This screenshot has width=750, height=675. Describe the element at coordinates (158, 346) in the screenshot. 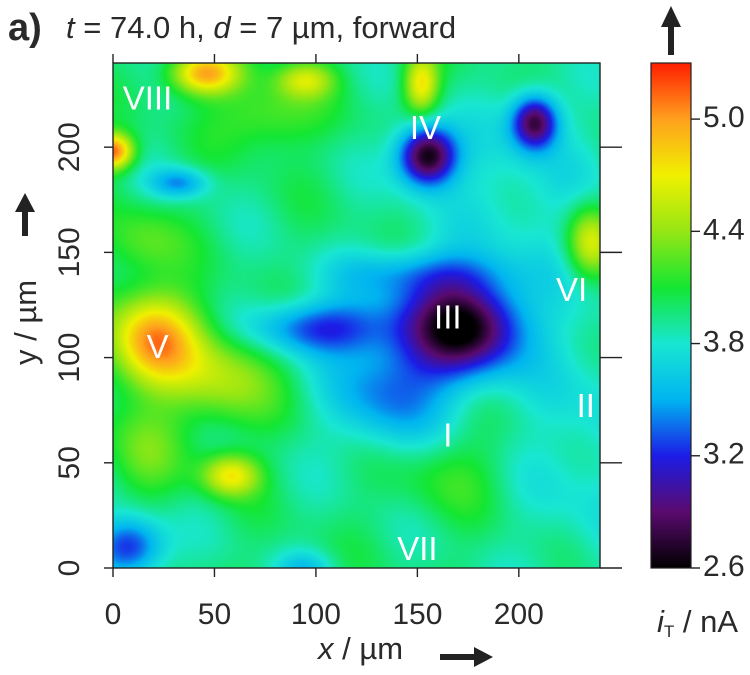

I see `region-label: V` at that location.